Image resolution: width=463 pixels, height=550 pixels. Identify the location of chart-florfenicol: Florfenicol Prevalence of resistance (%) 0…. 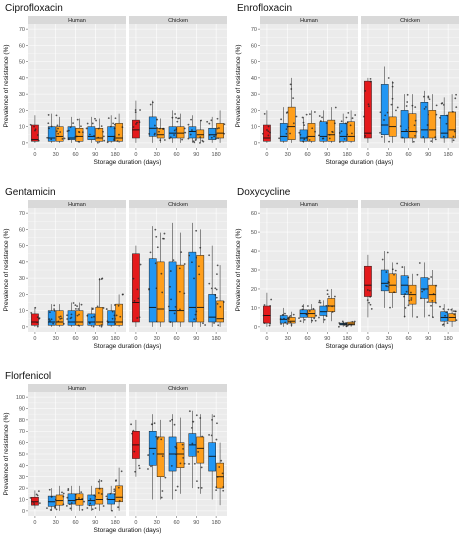
(115, 452).